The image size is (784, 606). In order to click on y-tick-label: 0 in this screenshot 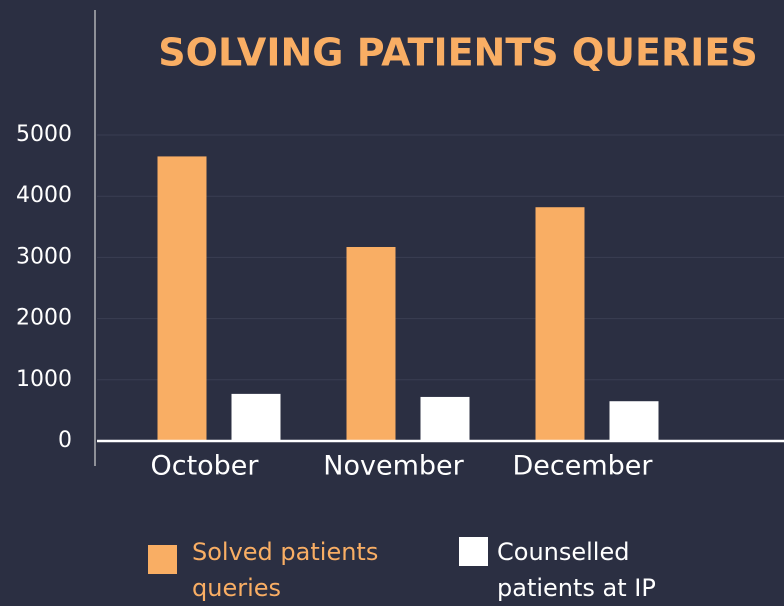, I will do `click(65, 440)`.